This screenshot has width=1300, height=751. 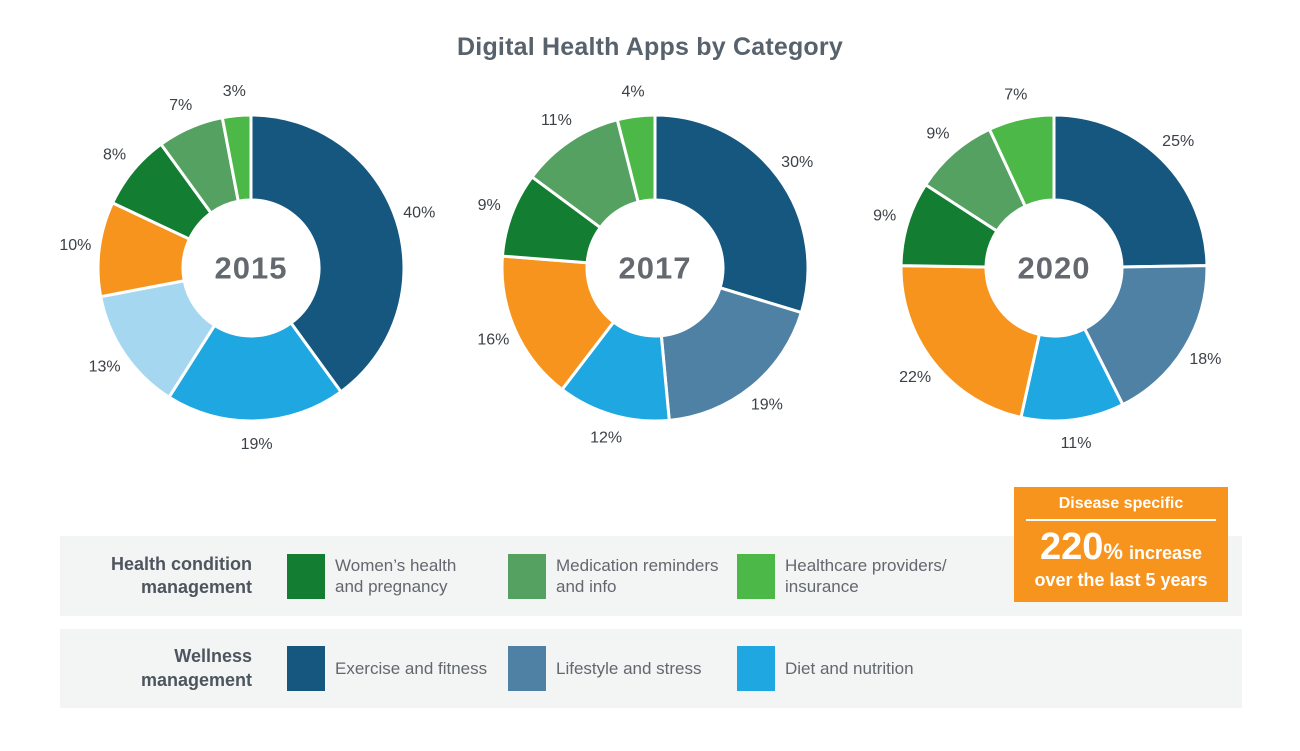 I want to click on legend-heading-health-condition: Health condition management, so click(x=156, y=576).